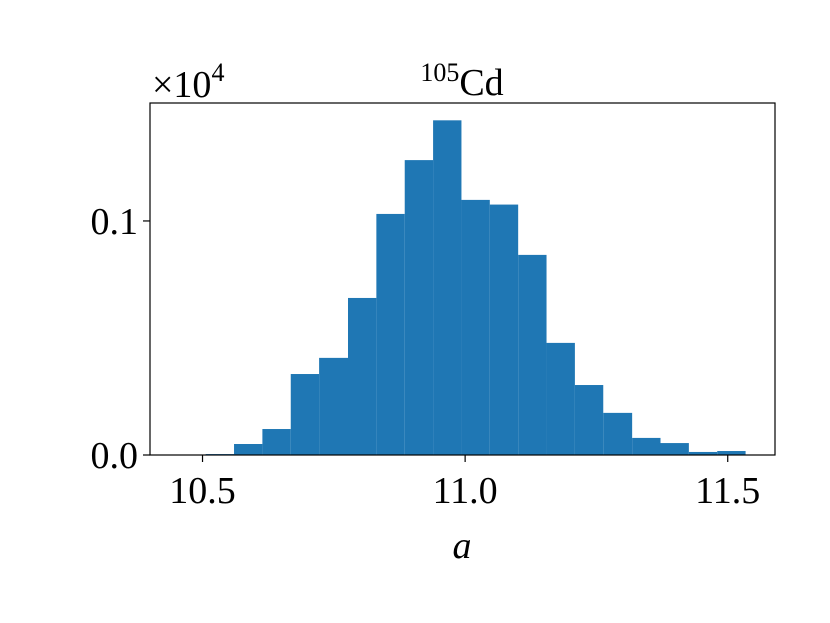 Image resolution: width=830 pixels, height=623 pixels. I want to click on y-offset: ×10⁴, so click(188, 82).